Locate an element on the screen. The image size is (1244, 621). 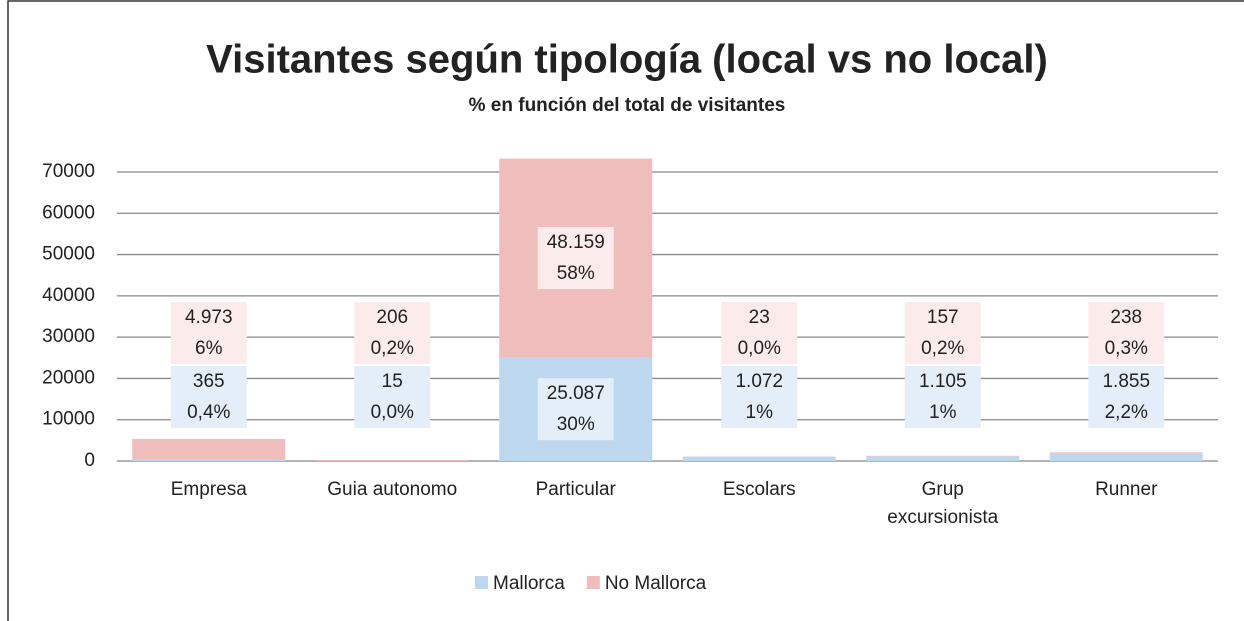
data-label: 206 is located at coordinates (392, 317).